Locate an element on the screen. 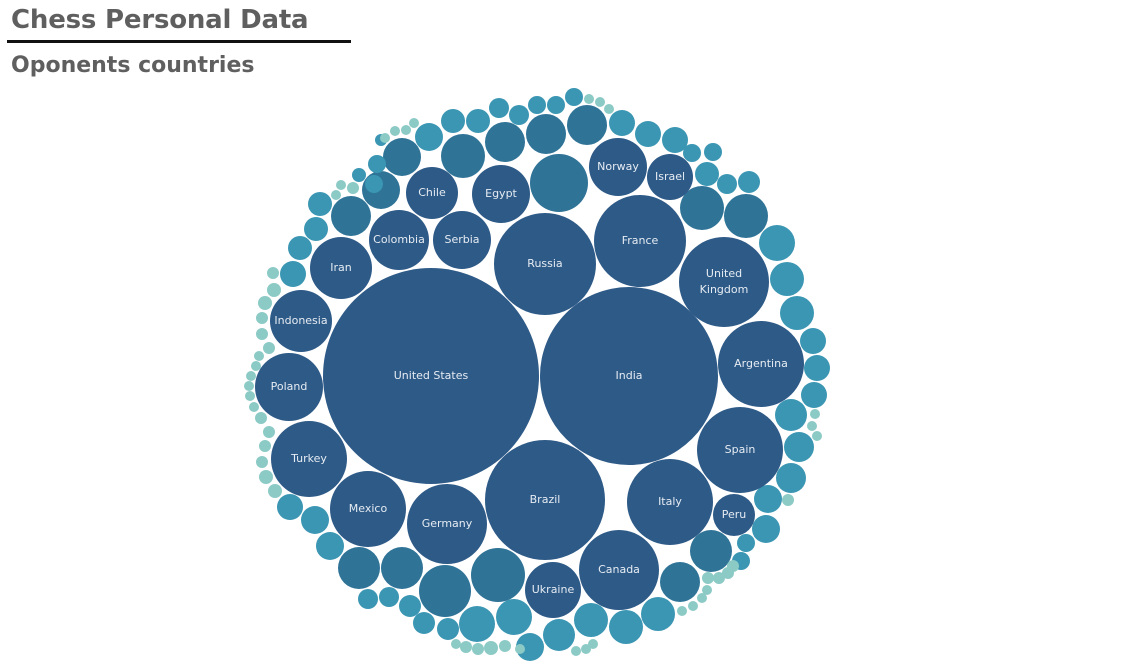 Image resolution: width=1142 pixels, height=667 pixels. bubble-india is located at coordinates (629, 376).